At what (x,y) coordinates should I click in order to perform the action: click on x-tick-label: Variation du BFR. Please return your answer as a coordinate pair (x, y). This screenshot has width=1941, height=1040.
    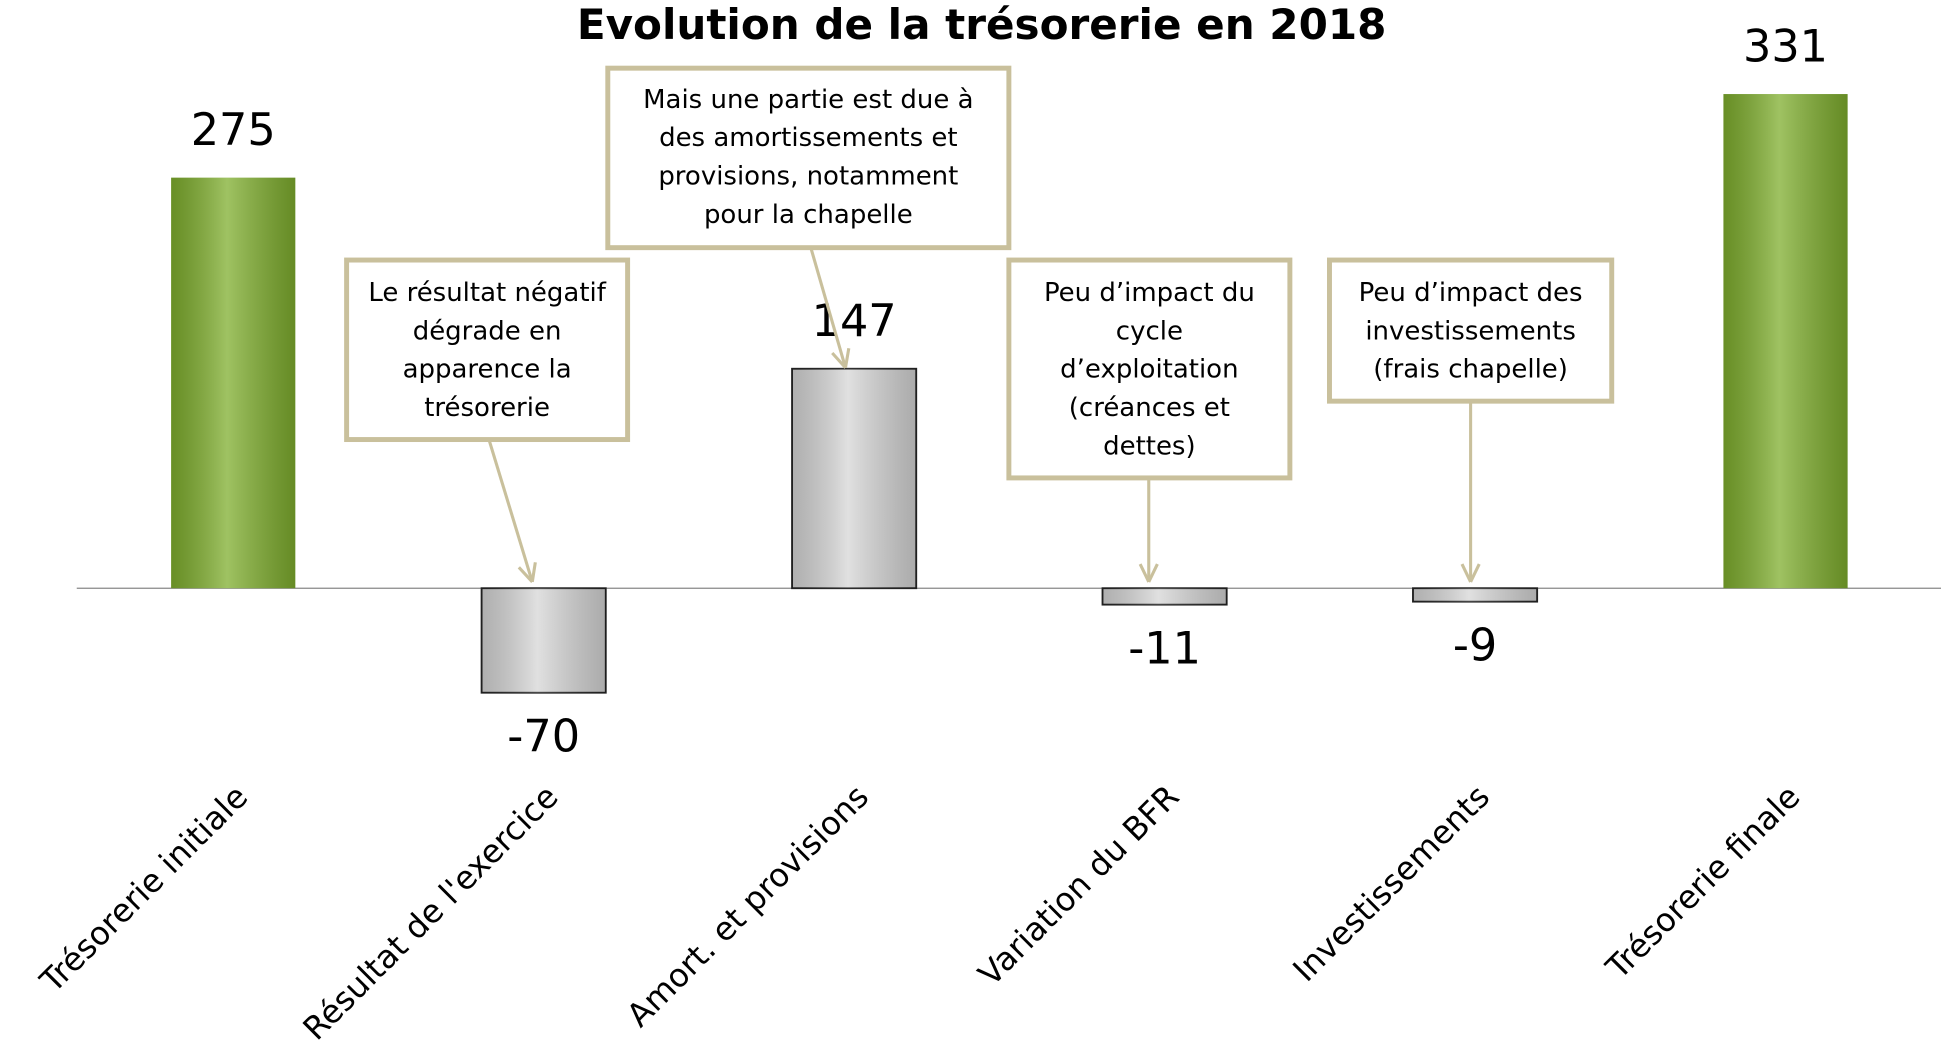
    Looking at the image, I should click on (1079, 885).